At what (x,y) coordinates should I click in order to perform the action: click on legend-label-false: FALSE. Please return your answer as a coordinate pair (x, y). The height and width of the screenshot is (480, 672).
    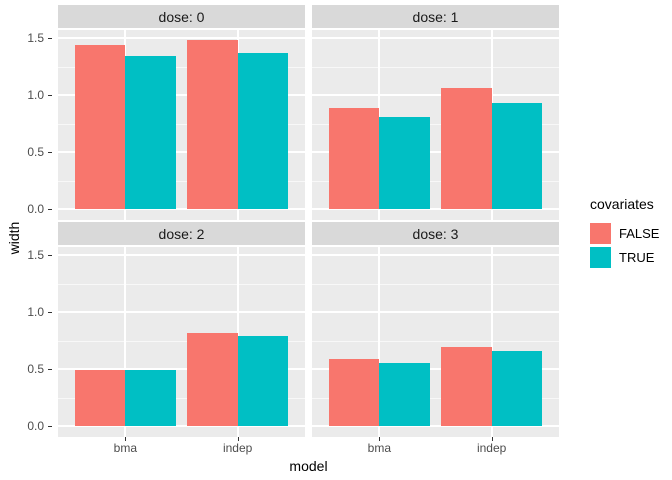
    Looking at the image, I should click on (639, 233).